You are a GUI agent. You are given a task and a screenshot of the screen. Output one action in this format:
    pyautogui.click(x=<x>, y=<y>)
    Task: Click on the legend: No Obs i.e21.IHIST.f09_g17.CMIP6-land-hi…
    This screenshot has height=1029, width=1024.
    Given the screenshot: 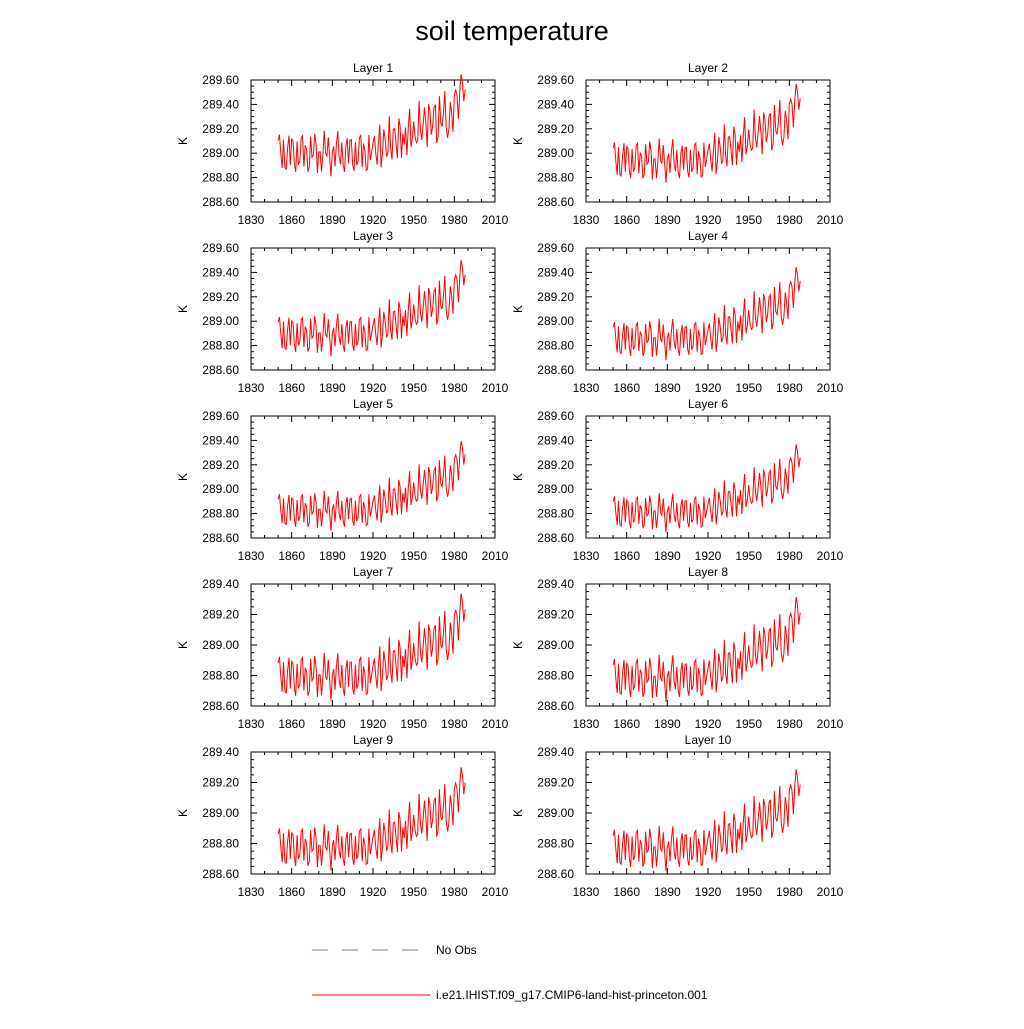 What is the action you would take?
    pyautogui.click(x=510, y=972)
    